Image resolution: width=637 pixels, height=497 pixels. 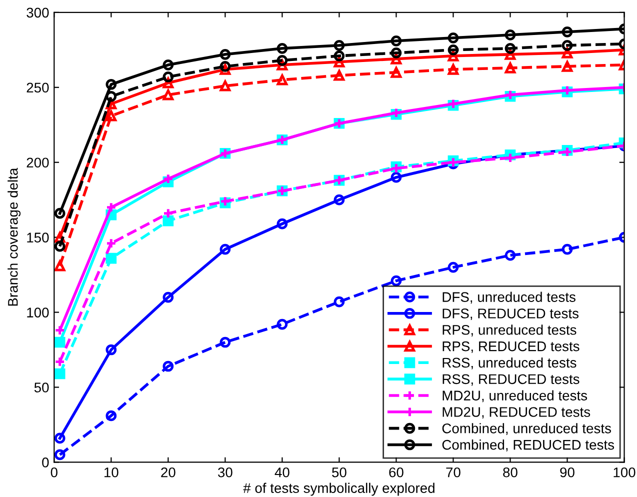 I want to click on y-tick-label: 50, so click(x=41, y=387).